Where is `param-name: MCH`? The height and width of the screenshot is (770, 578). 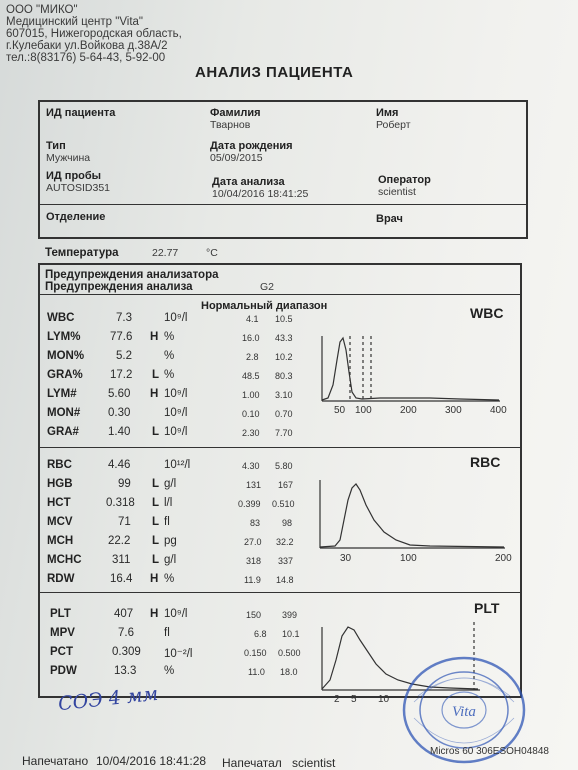
param-name: MCH is located at coordinates (60, 541).